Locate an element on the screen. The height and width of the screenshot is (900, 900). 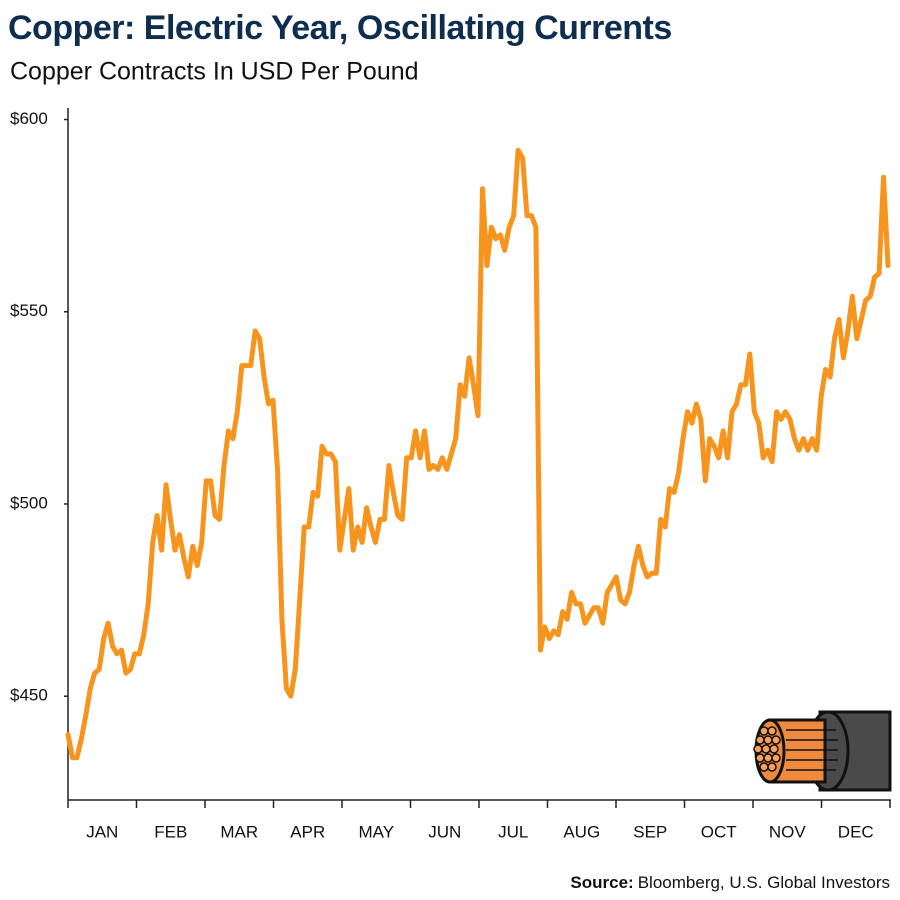
x-tick-label: MAY is located at coordinates (376, 831).